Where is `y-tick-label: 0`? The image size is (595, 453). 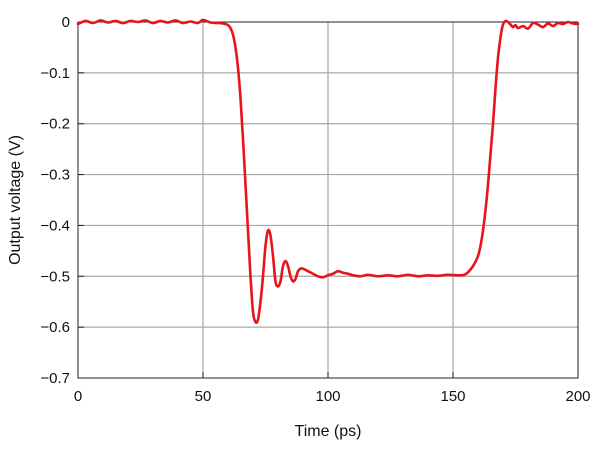
y-tick-label: 0 is located at coordinates (66, 22).